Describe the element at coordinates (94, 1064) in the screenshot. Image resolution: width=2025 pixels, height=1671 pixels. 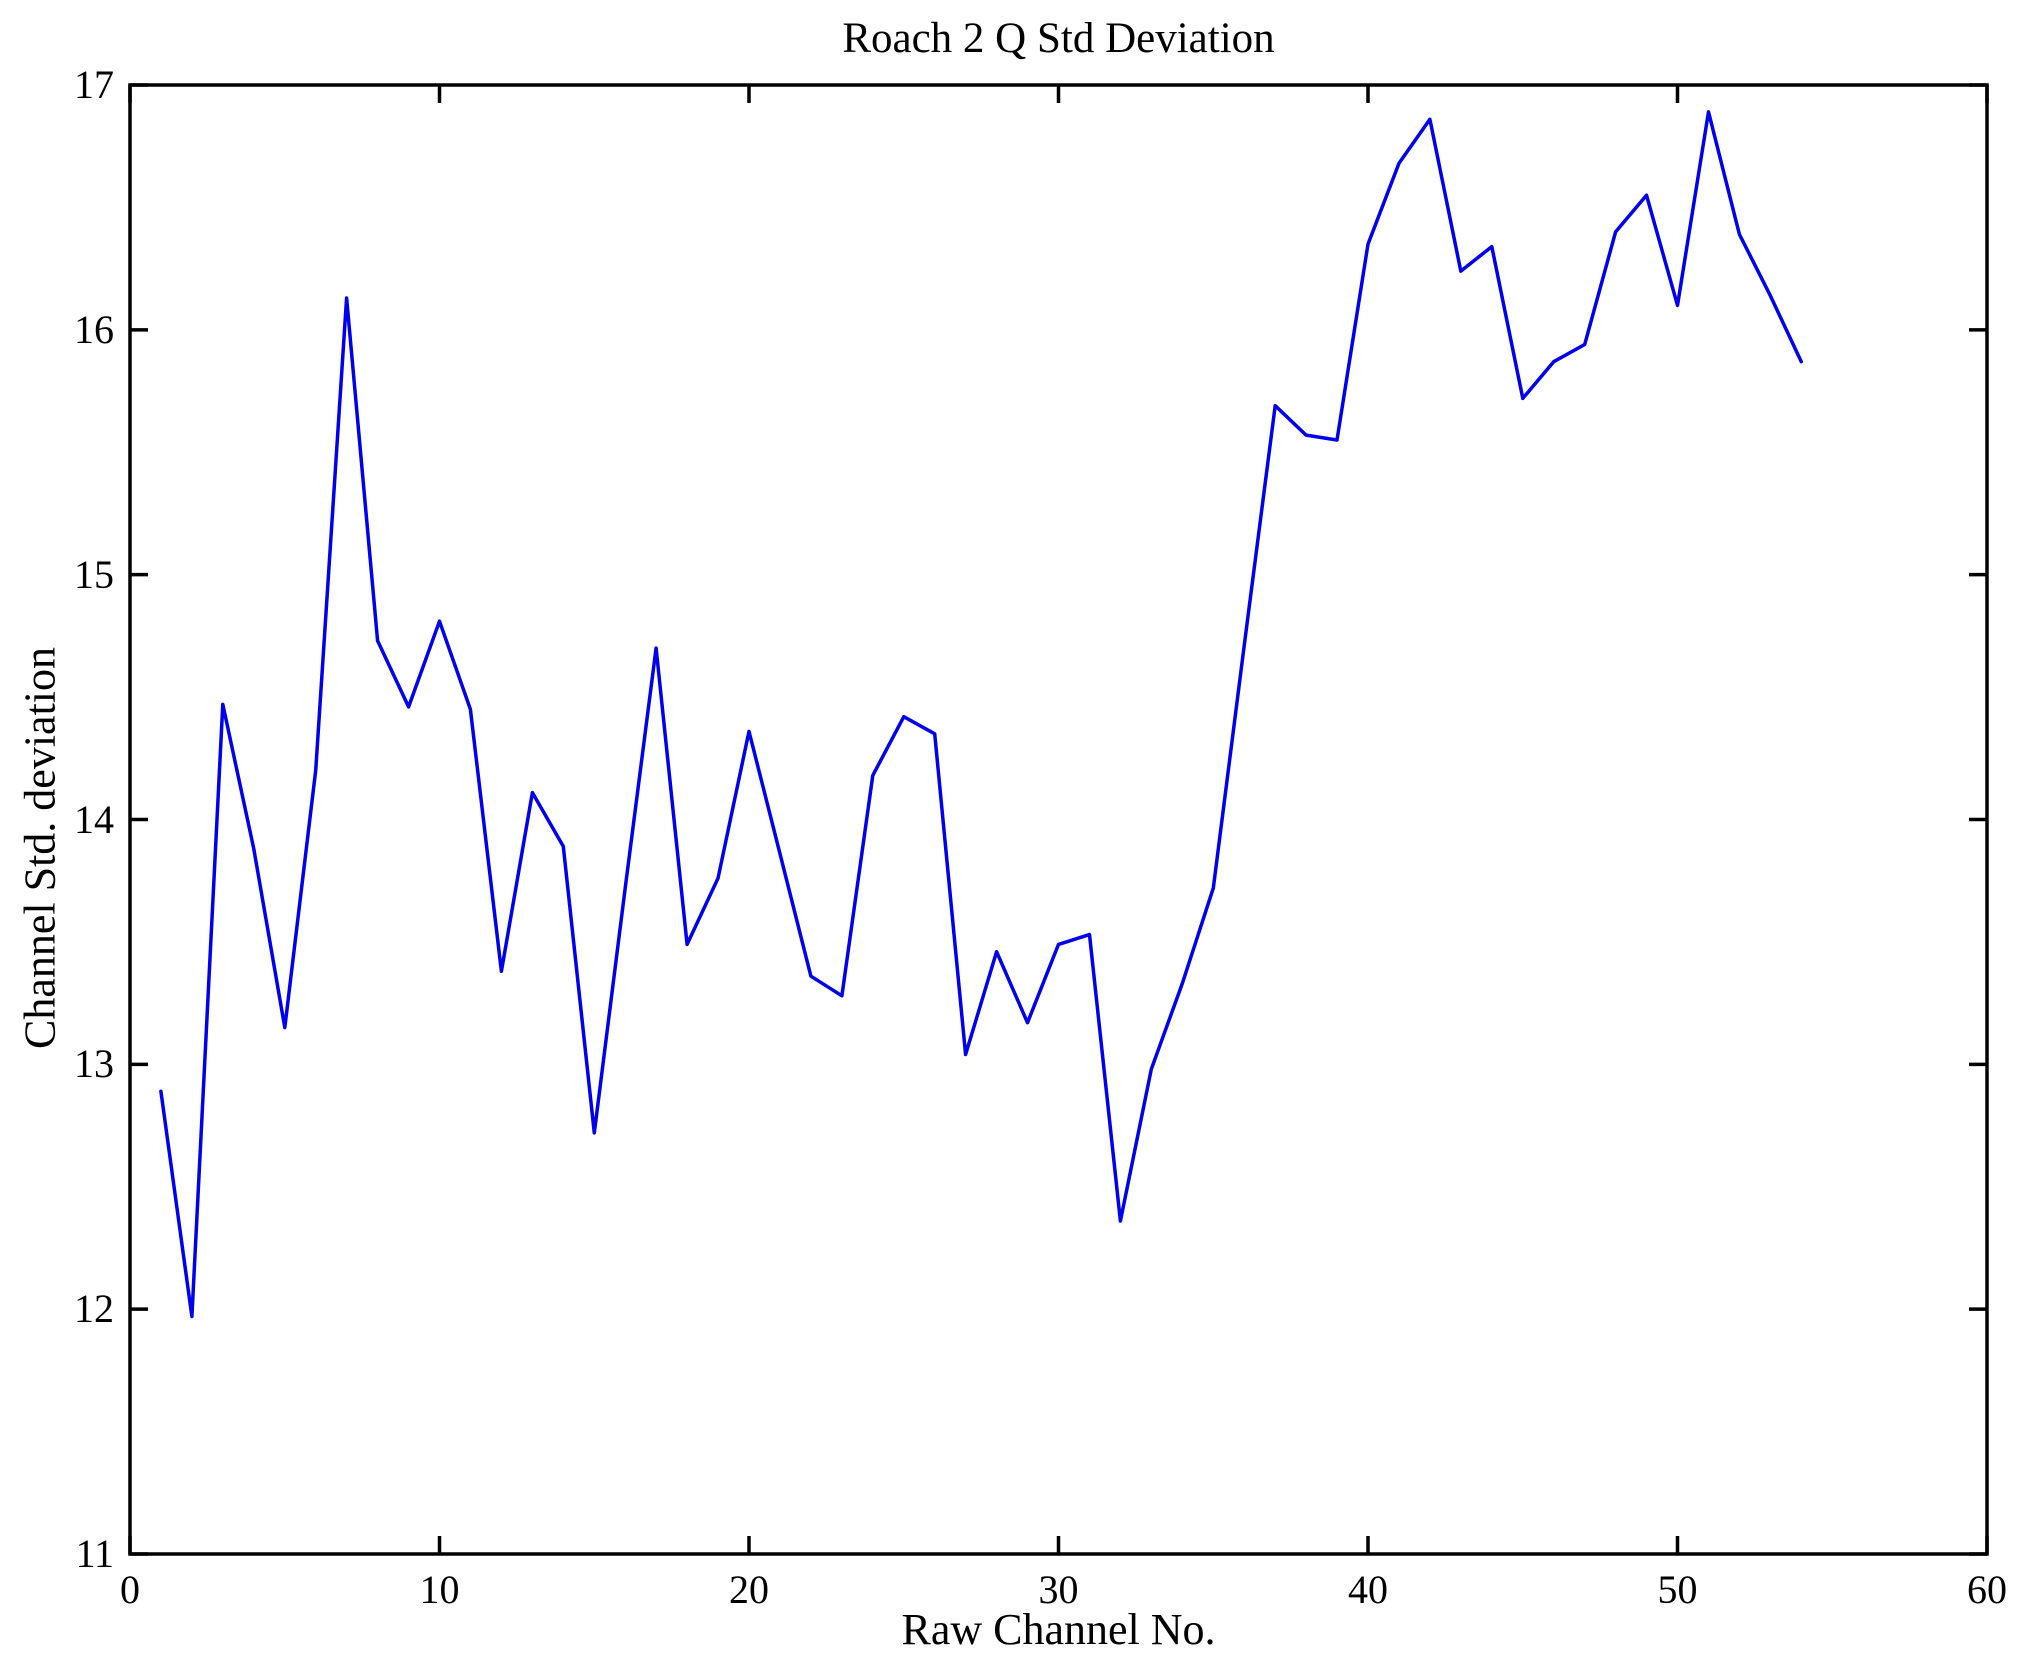
I see `y-tick-label: 13` at that location.